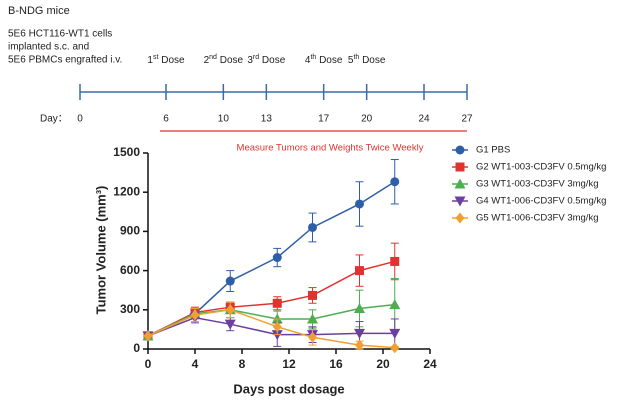  What do you see at coordinates (130, 270) in the screenshot?
I see `y-tick-label: 600` at bounding box center [130, 270].